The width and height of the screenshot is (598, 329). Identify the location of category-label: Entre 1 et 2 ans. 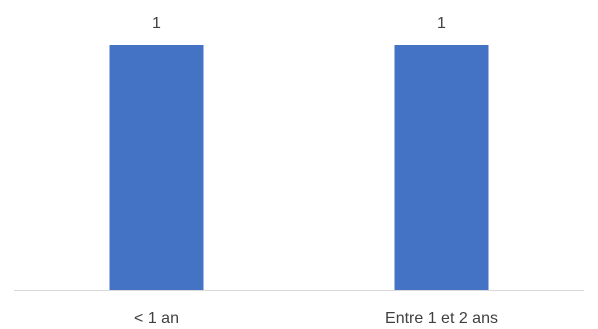
(441, 318).